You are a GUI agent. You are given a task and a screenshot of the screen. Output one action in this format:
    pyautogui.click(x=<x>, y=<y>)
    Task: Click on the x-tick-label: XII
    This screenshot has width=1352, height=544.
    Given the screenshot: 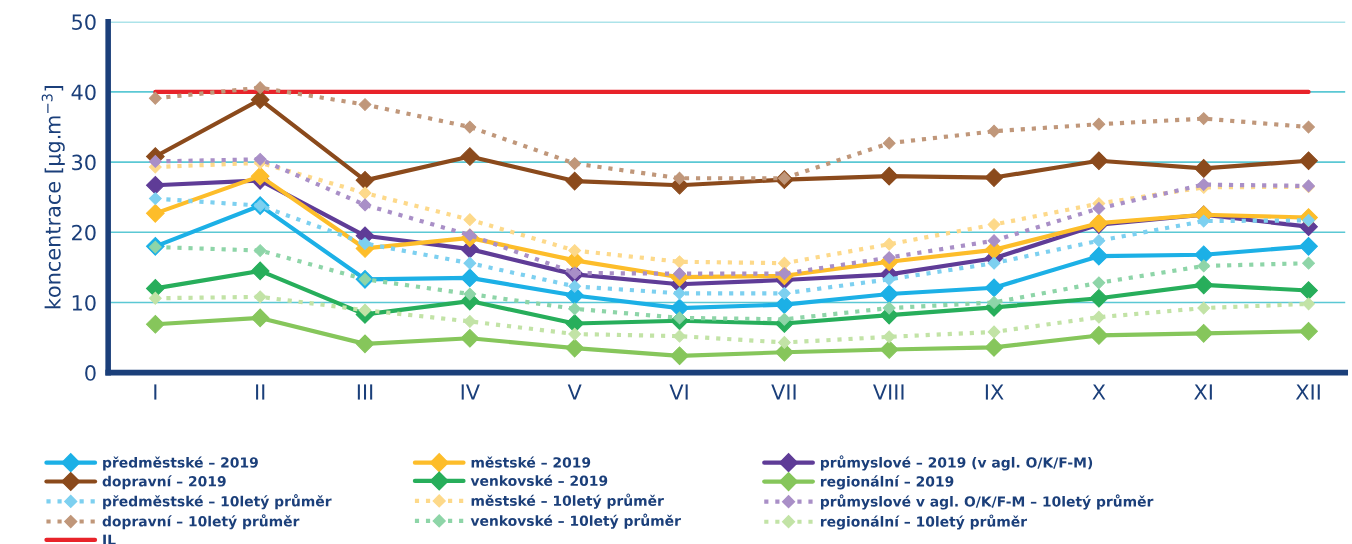 What is the action you would take?
    pyautogui.click(x=1307, y=392)
    